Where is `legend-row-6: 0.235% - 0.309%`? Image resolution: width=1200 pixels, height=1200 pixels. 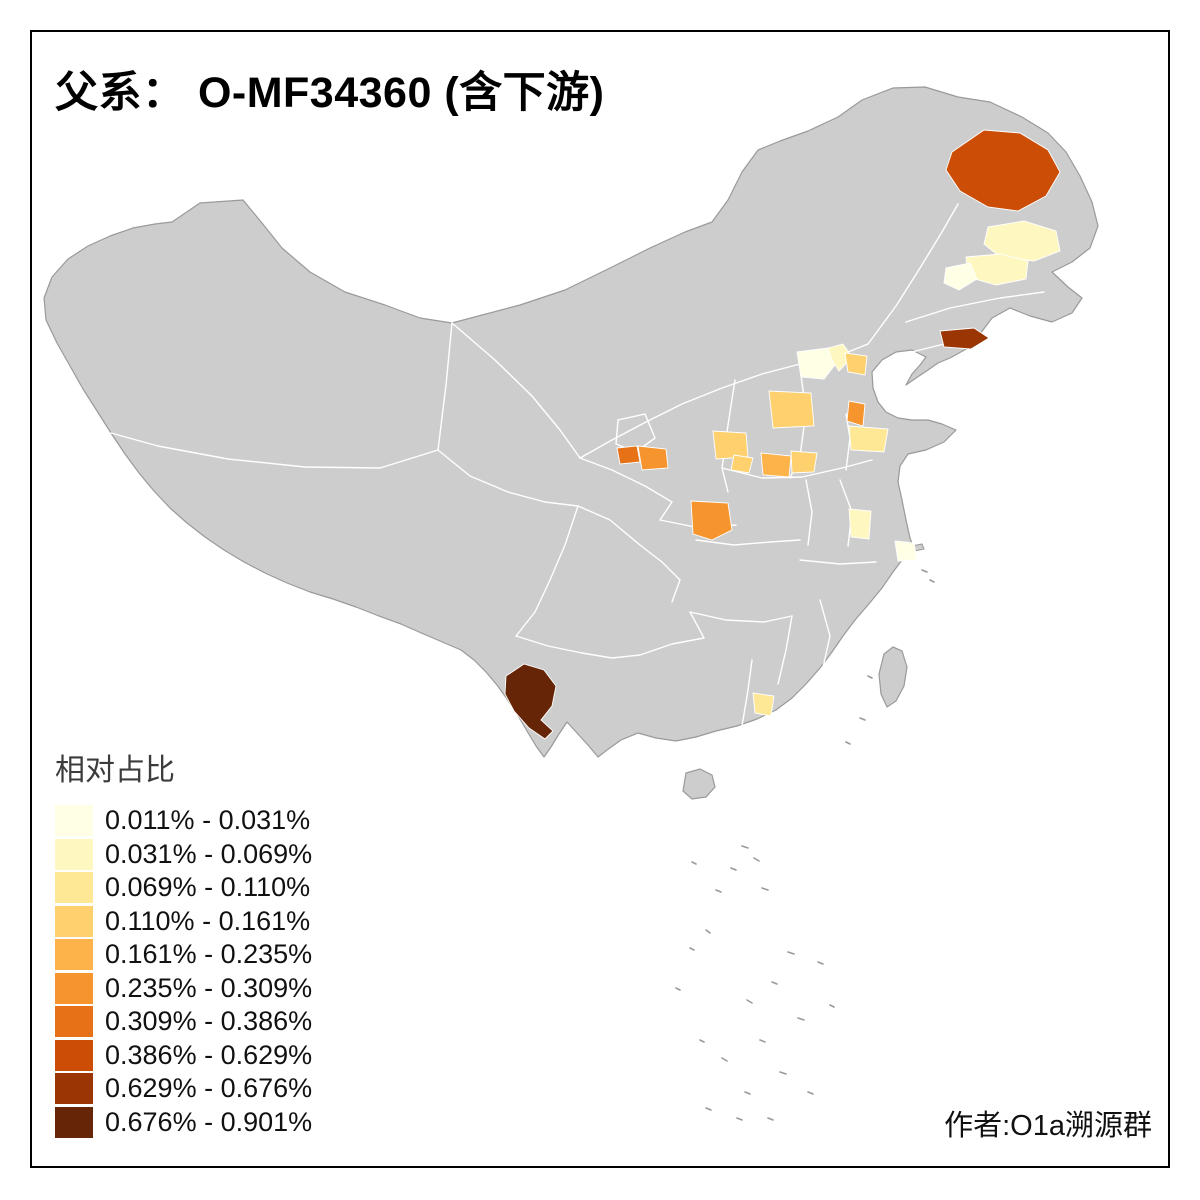
legend-row-6: 0.235% - 0.309% is located at coordinates (225, 988).